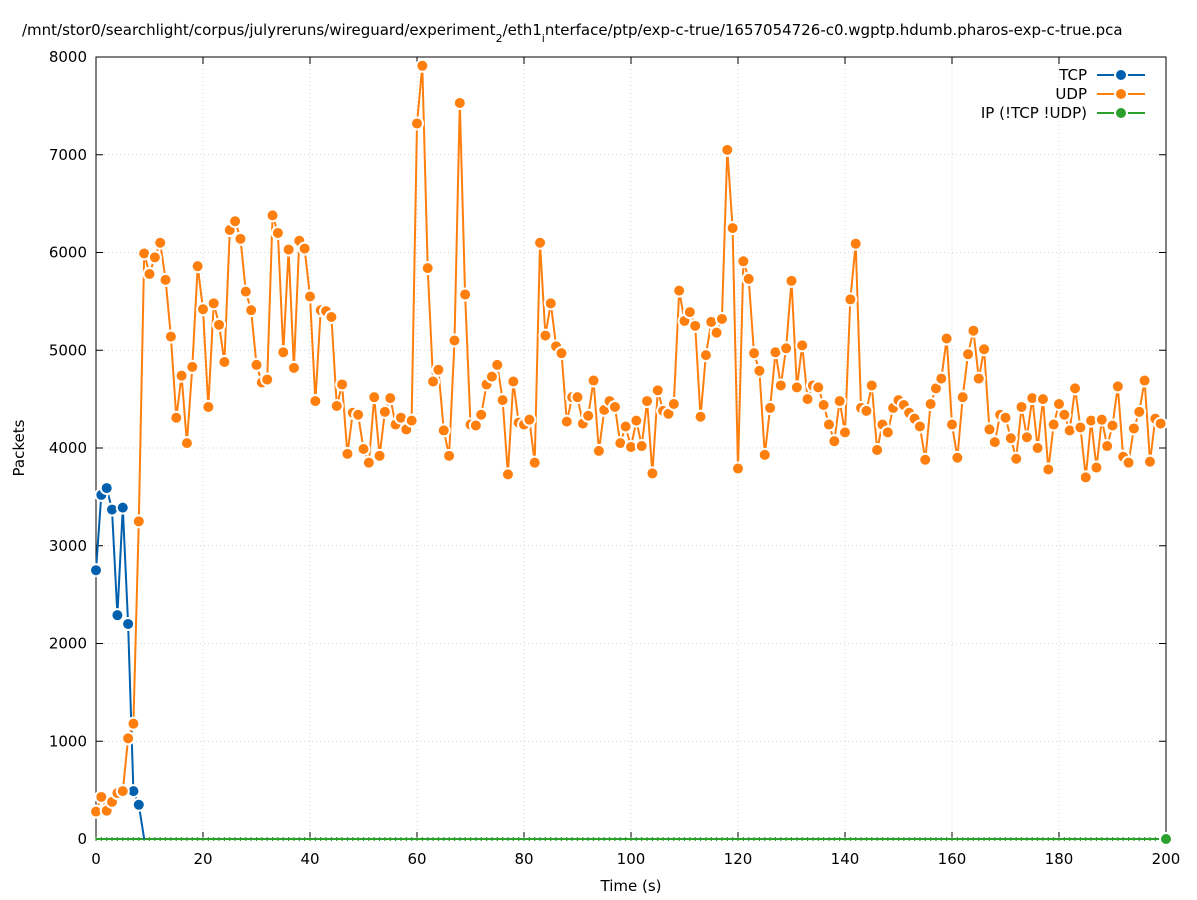 This screenshot has height=900, width=1197. Describe the element at coordinates (631, 886) in the screenshot. I see `x-axis-title: Time (s)` at that location.